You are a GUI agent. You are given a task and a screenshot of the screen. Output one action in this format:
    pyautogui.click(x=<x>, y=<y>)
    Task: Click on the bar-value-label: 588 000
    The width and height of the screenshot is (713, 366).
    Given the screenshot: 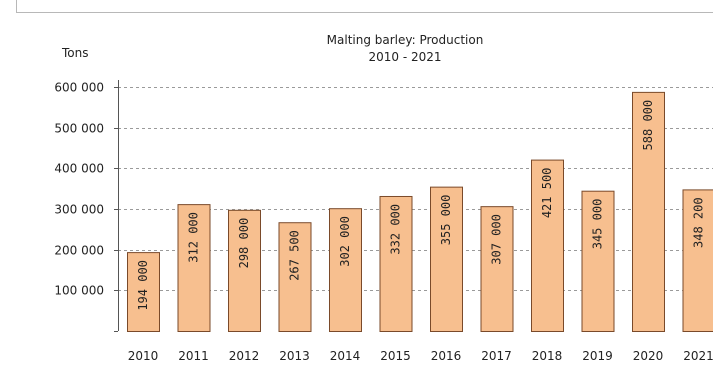 What is the action you would take?
    pyautogui.click(x=648, y=125)
    